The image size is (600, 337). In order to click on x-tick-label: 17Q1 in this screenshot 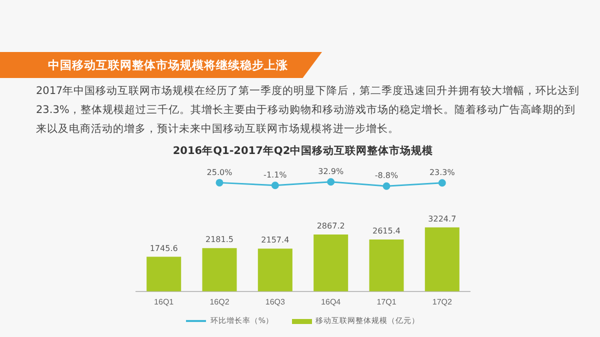, I will do `click(386, 301)`.